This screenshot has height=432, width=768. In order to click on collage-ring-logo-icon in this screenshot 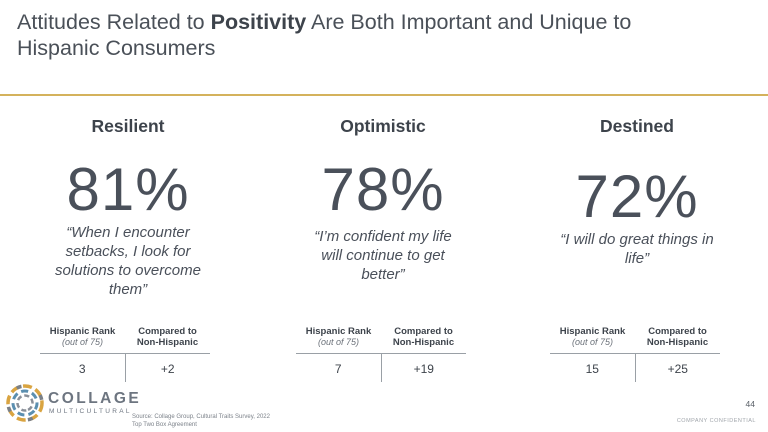, I will do `click(25, 403)`.